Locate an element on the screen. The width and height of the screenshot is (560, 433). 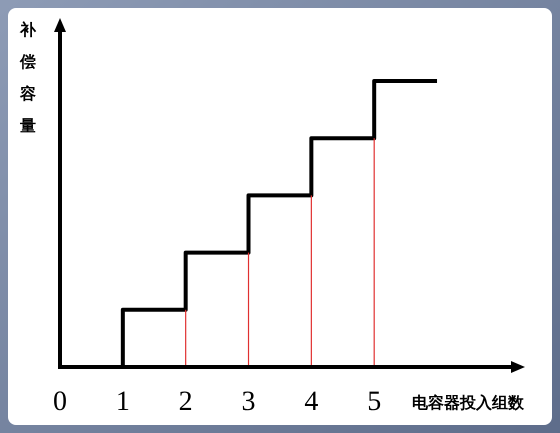
y-axis-title: 补偿容量 is located at coordinates (28, 78).